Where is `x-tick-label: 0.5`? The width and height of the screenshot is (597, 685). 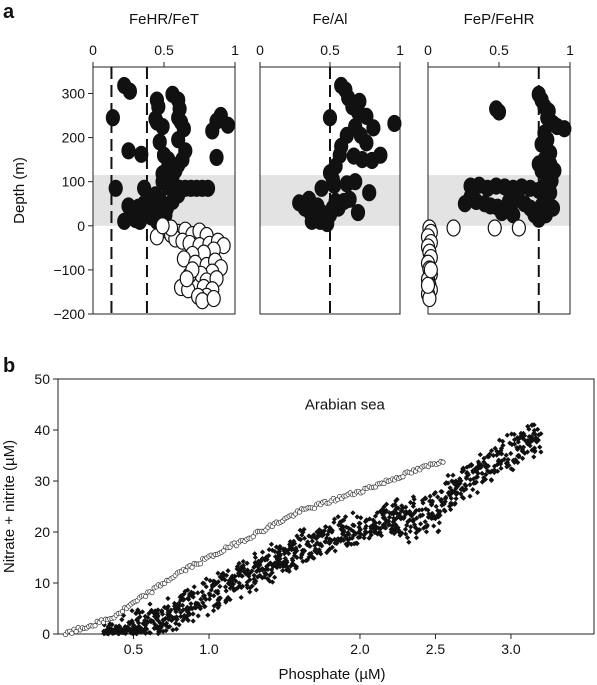
x-tick-label: 0.5 is located at coordinates (499, 50).